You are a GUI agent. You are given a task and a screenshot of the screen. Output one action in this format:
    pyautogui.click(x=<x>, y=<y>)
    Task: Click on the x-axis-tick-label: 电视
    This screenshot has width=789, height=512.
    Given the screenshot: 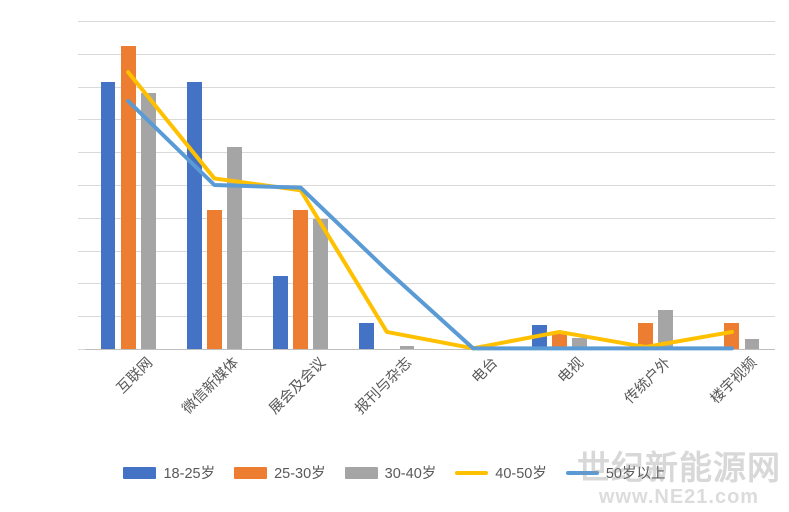 What is the action you would take?
    pyautogui.click(x=570, y=369)
    